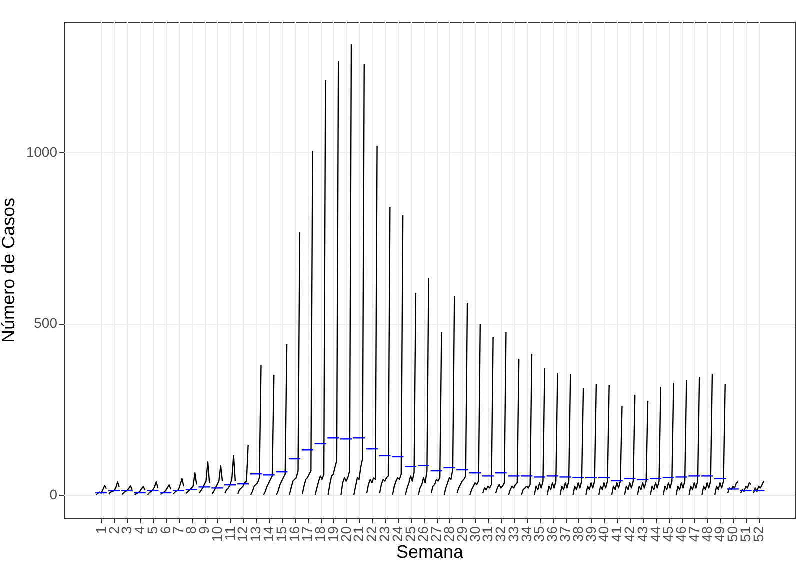  I want to click on y-tick-label: 500, so click(46, 323).